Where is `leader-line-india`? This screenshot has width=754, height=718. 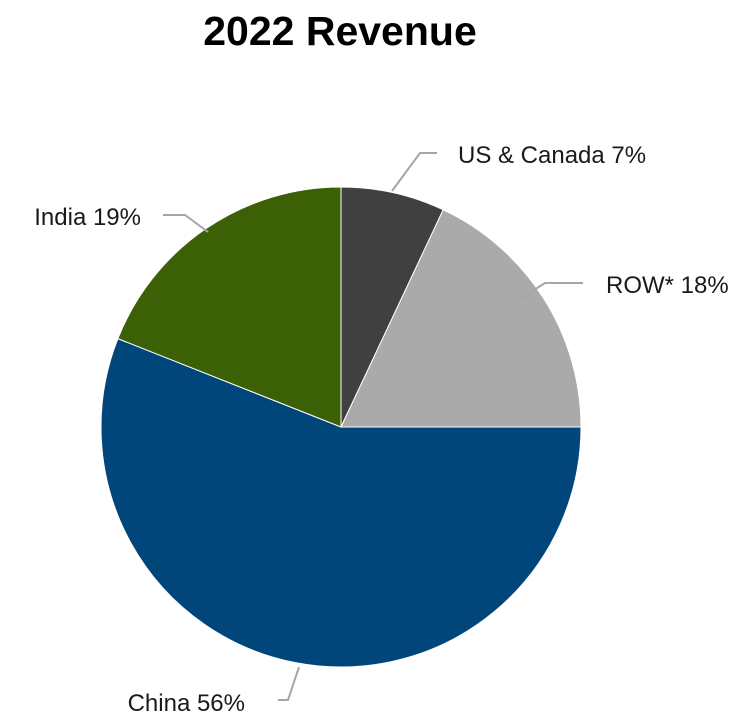
leader-line-india is located at coordinates (186, 223).